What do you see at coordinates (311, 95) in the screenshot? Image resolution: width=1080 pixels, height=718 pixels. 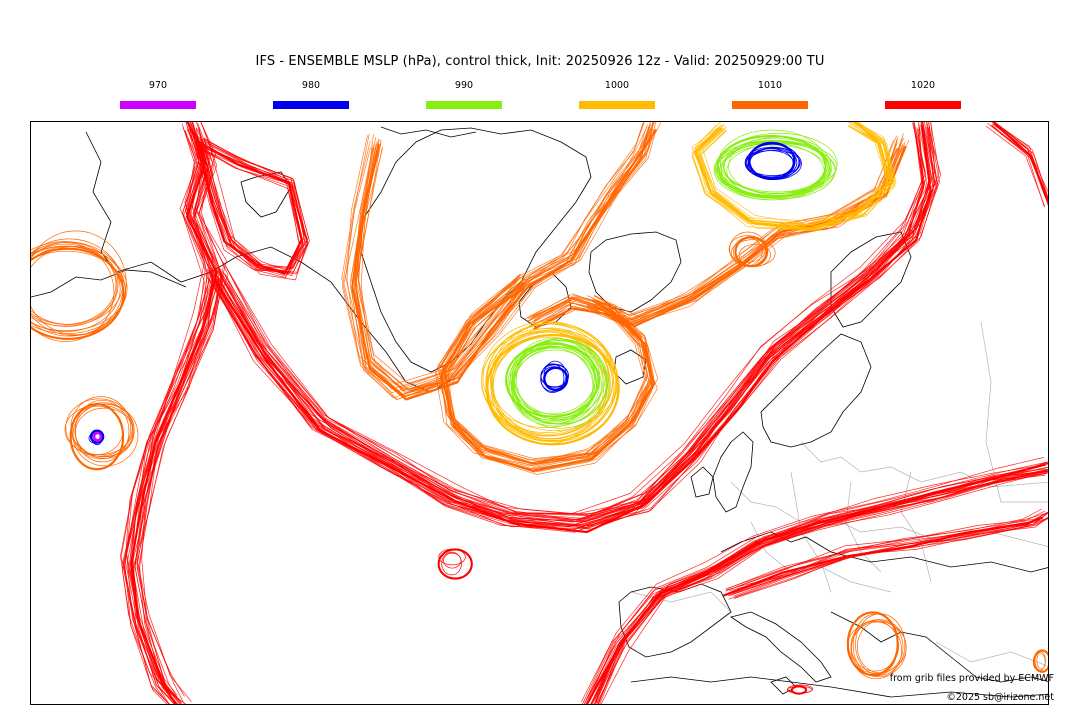 I see `legend-item-980: 980` at bounding box center [311, 95].